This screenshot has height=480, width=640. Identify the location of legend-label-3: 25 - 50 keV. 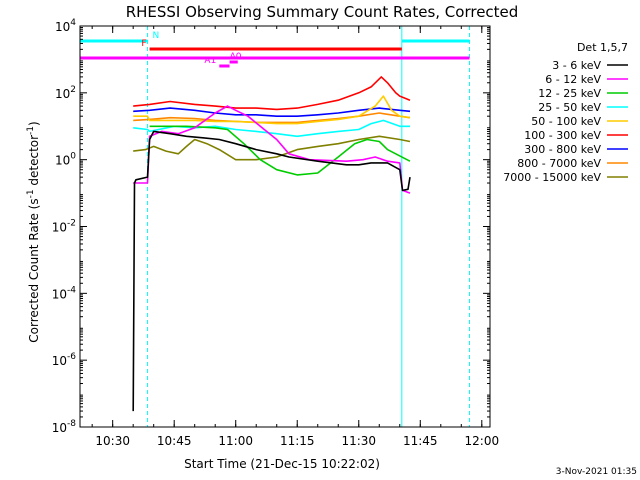
(569, 107).